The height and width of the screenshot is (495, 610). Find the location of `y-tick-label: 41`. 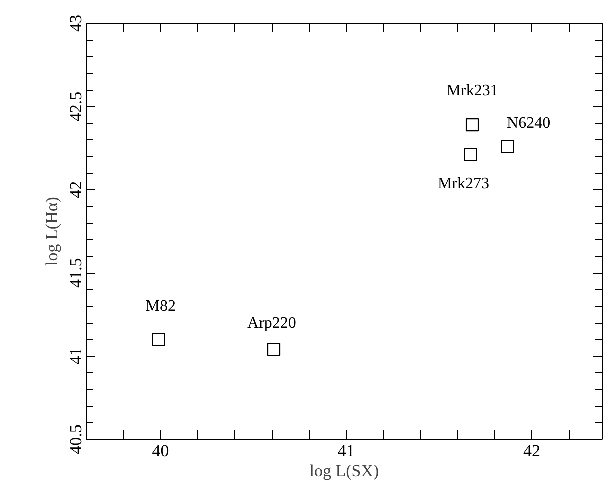

y-tick-label: 41 is located at coordinates (76, 356).